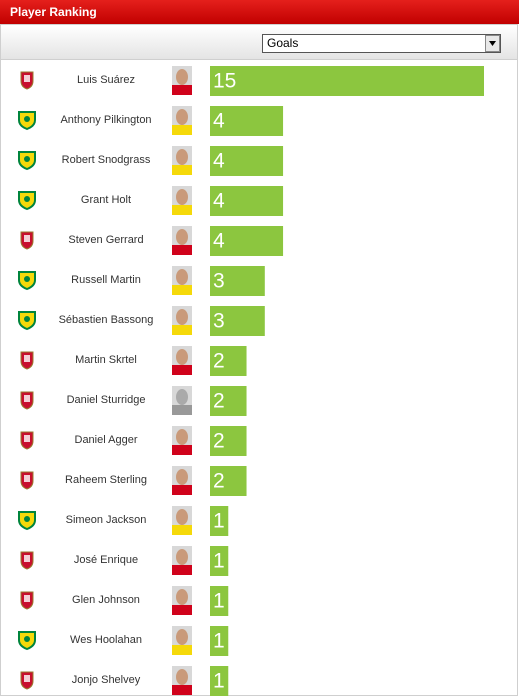 This screenshot has height=696, width=519. Describe the element at coordinates (106, 440) in the screenshot. I see `player-name: Daniel Agger` at that location.